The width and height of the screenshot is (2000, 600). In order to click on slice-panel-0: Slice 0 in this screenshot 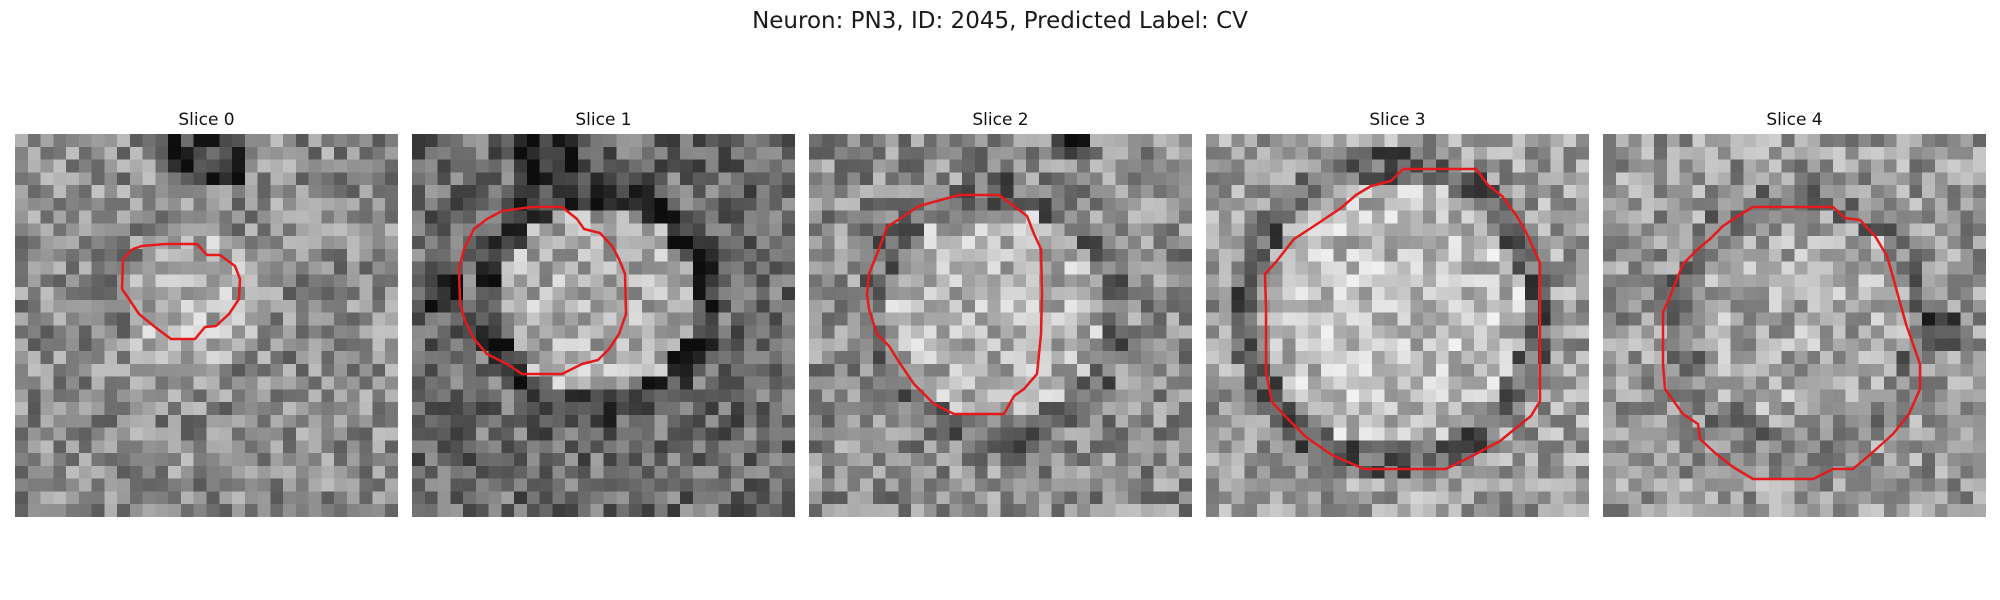, I will do `click(206, 312)`.